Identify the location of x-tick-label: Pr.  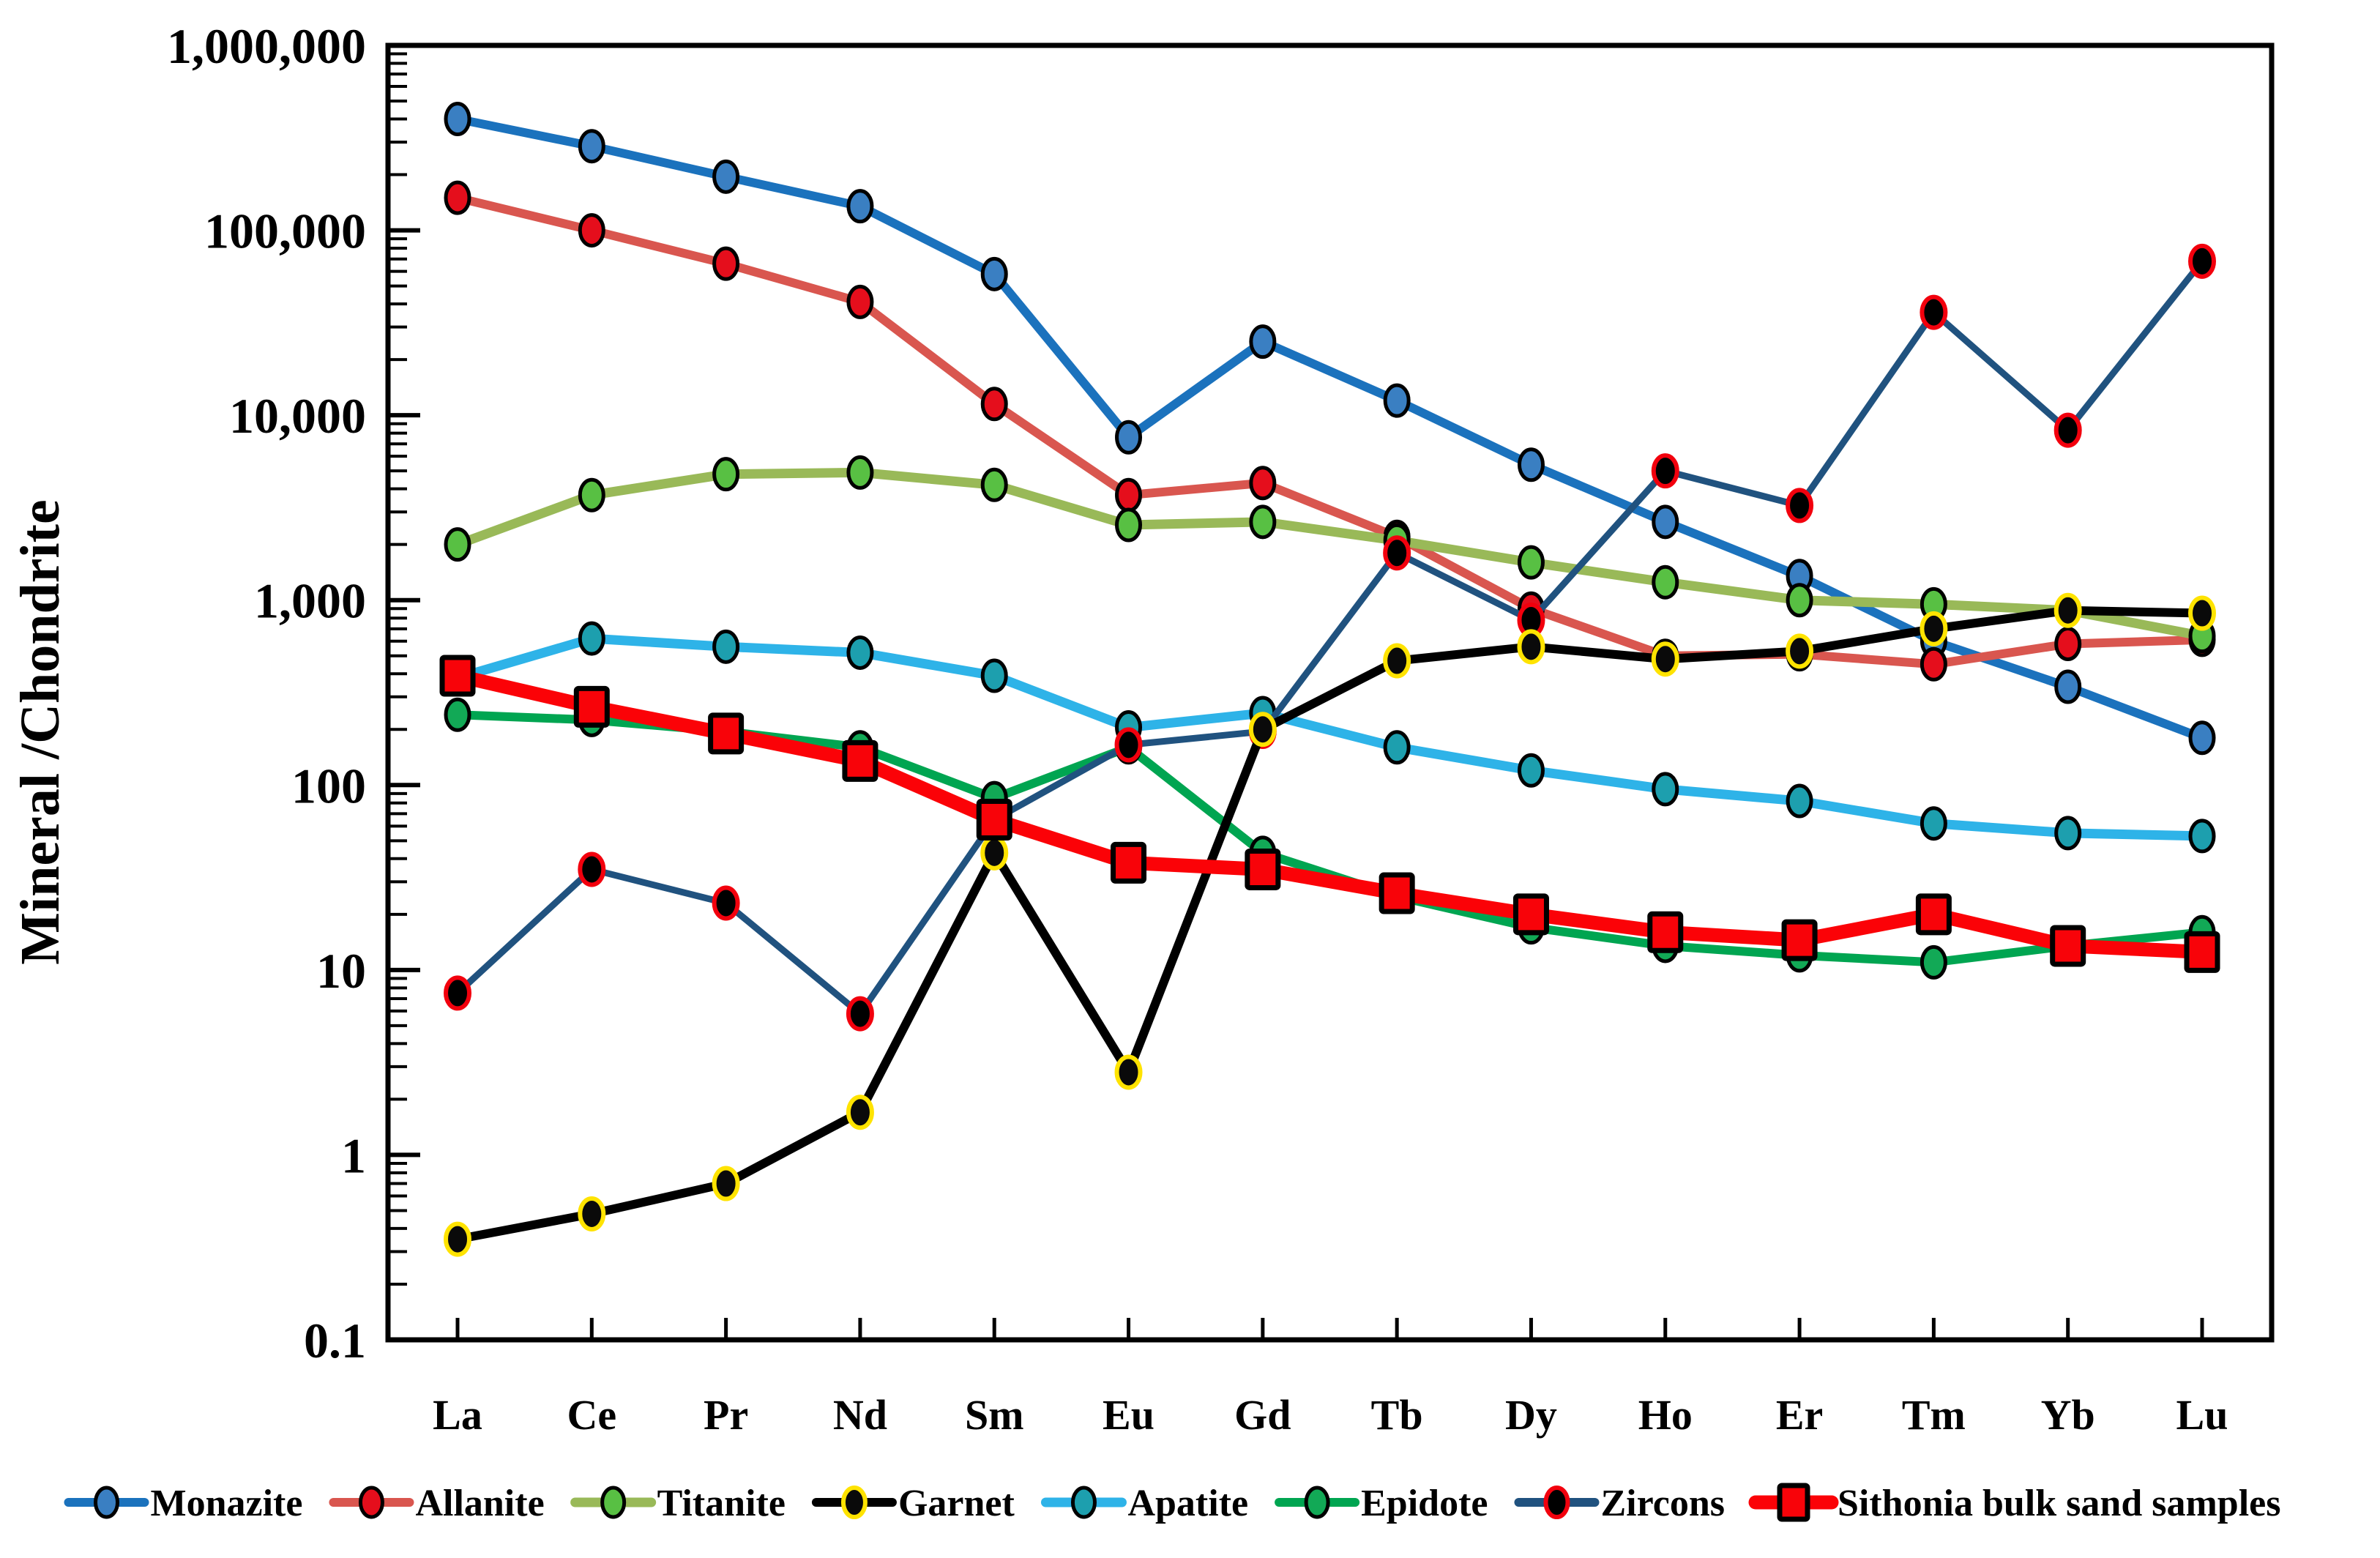
(726, 1415).